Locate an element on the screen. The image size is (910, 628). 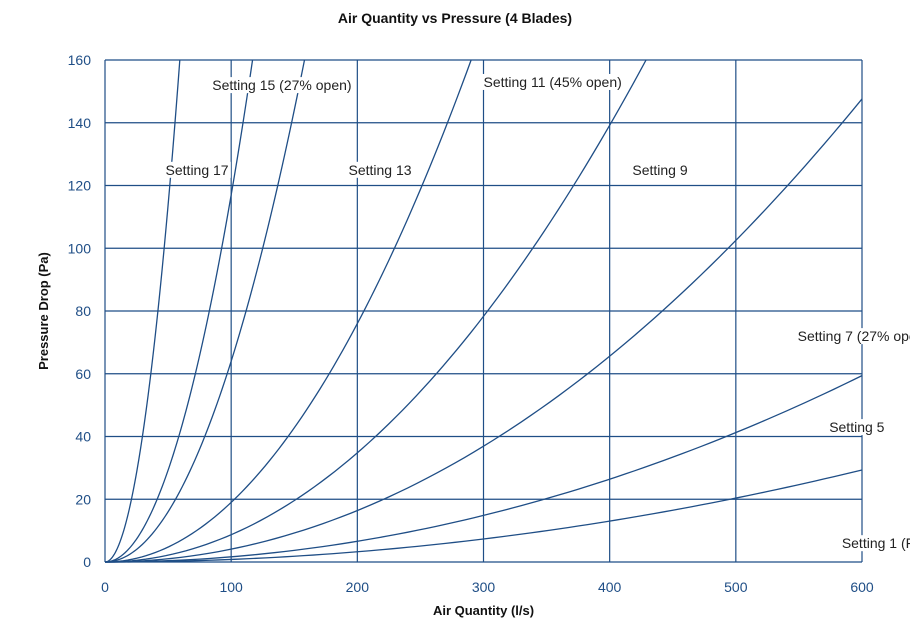
series-annotation: Setting 1 (Fully Open) is located at coordinates (874, 543).